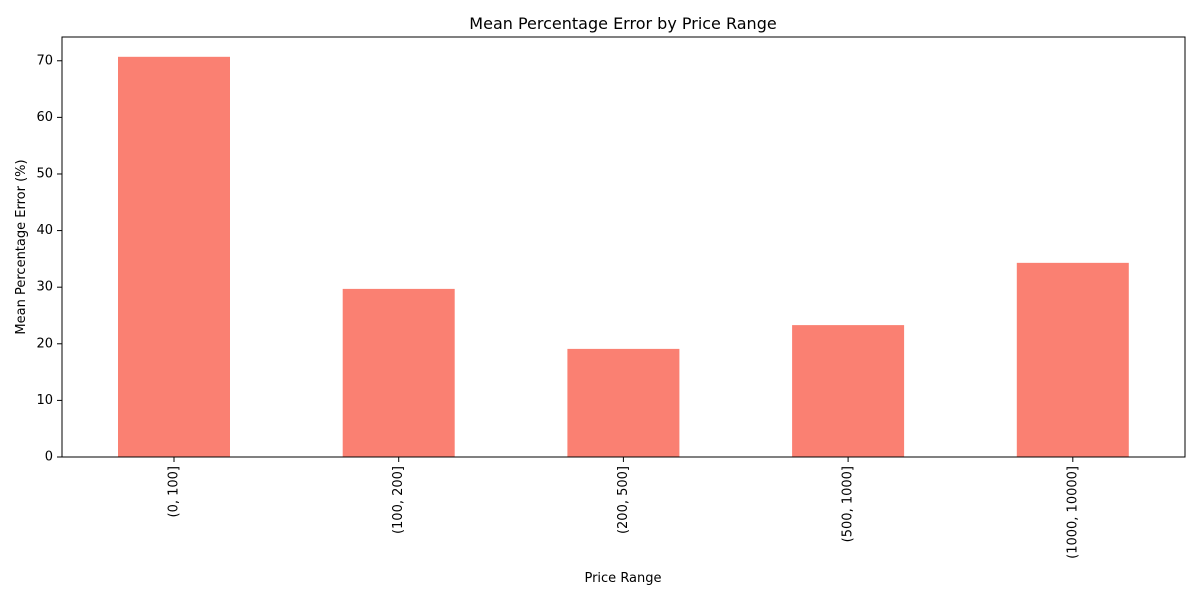  Describe the element at coordinates (1072, 512) in the screenshot. I see `x-tick-label-4: (1000, 10000]` at that location.